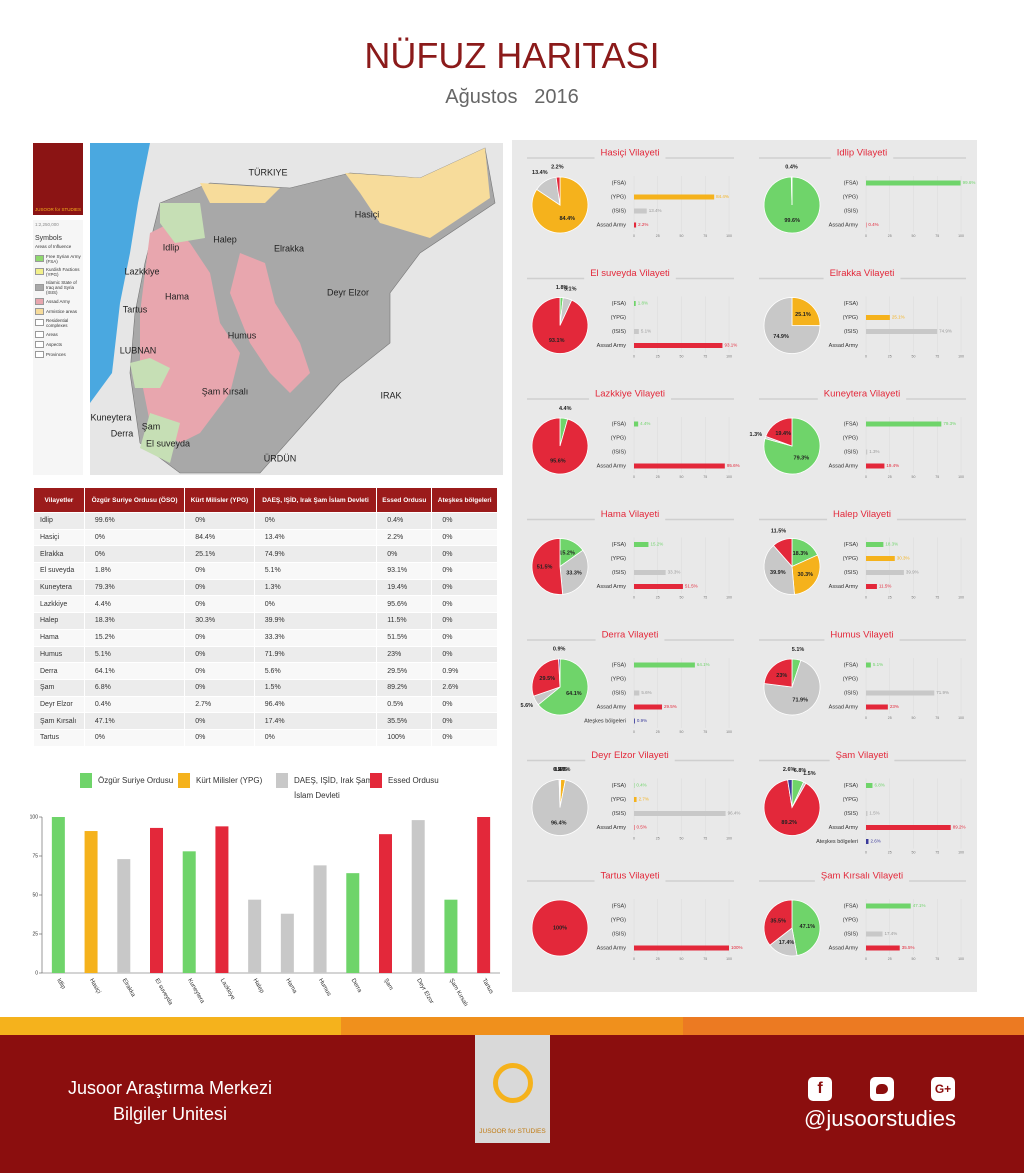 The height and width of the screenshot is (1173, 1024). I want to click on subtitle: Ağustos 2016, so click(512, 97).